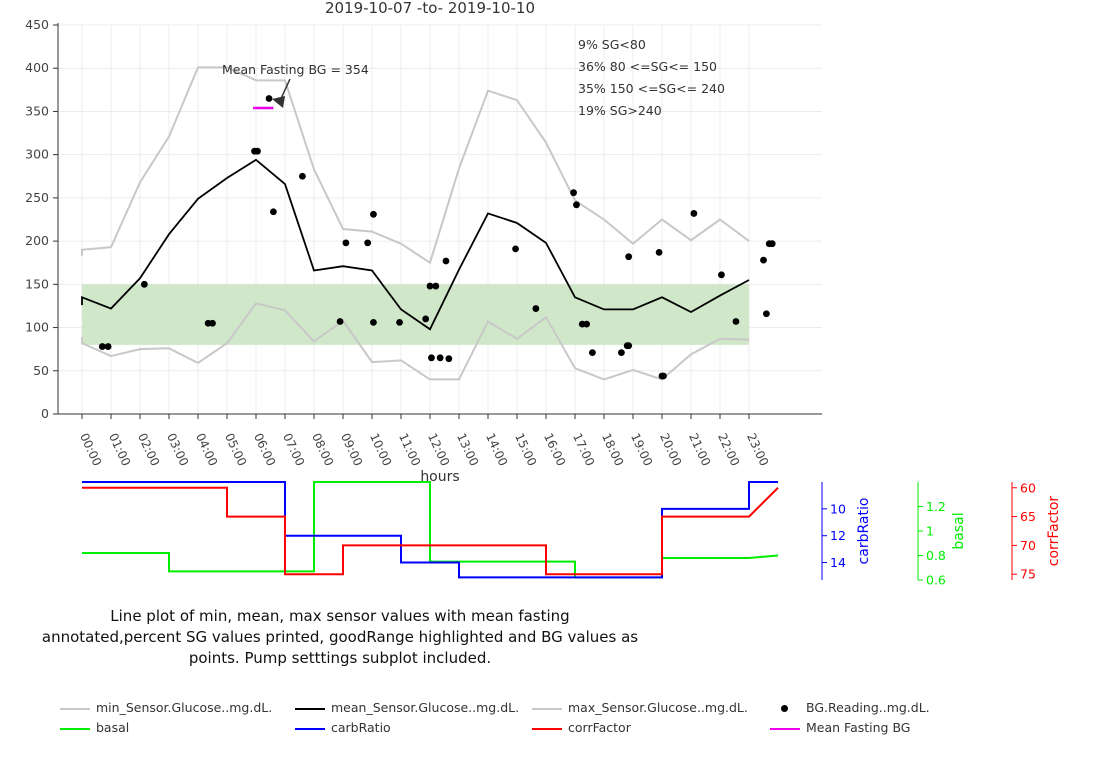 This screenshot has height=782, width=1113. I want to click on basal-tick-label: 1, so click(930, 531).